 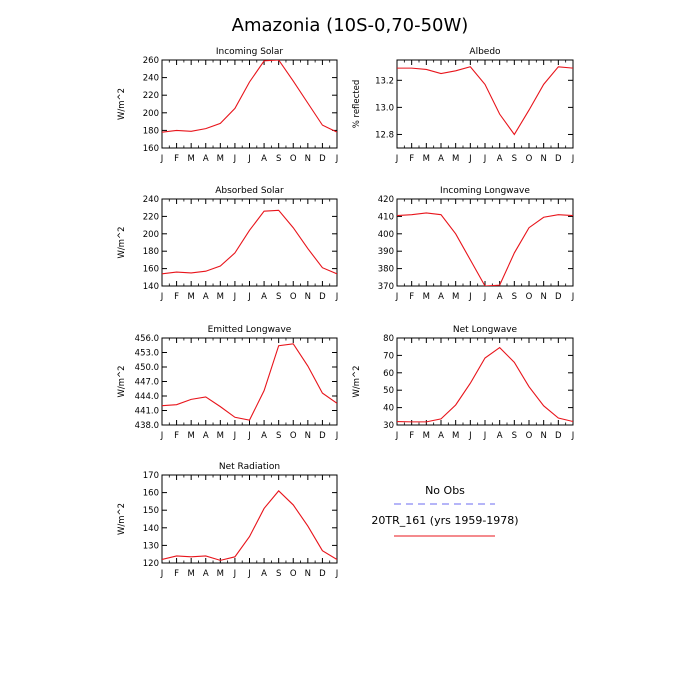 What do you see at coordinates (384, 108) in the screenshot?
I see `y-tick-label: 13.0` at bounding box center [384, 108].